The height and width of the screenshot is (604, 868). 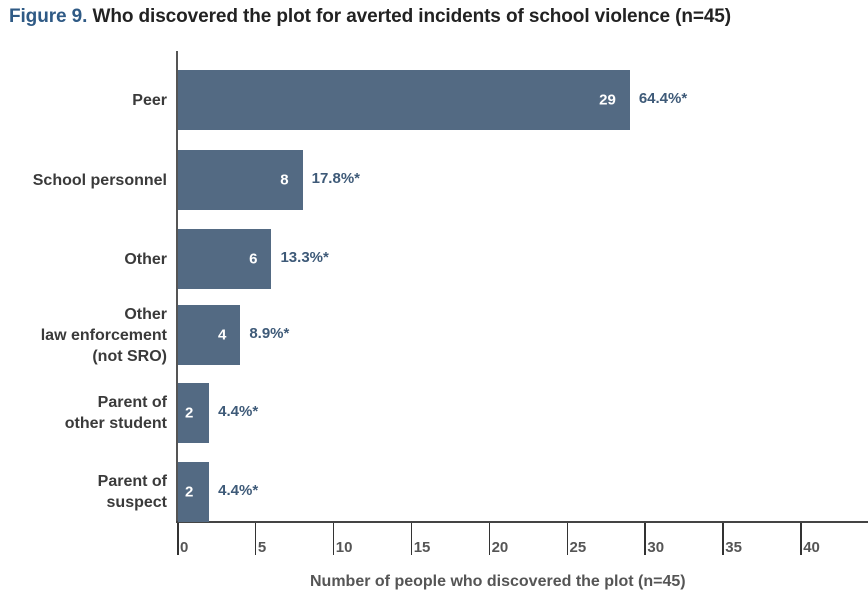 What do you see at coordinates (116, 413) in the screenshot?
I see `category-label: Parent of other student` at bounding box center [116, 413].